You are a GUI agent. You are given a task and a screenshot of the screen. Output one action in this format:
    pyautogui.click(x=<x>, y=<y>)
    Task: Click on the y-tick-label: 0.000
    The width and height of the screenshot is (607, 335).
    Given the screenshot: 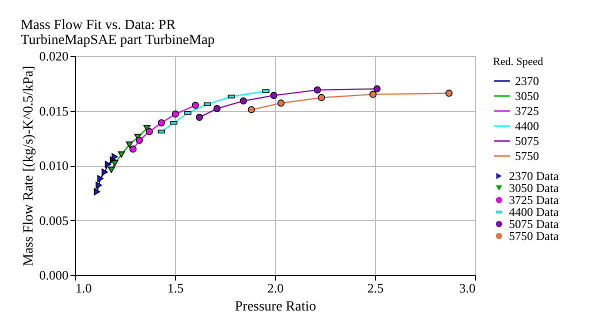 What is the action you would take?
    pyautogui.click(x=53, y=275)
    